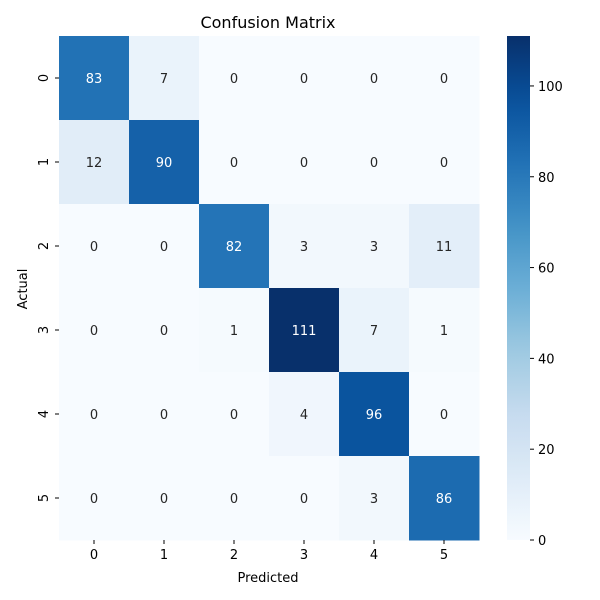  I want to click on colorbar-tick-label: 20, so click(546, 450).